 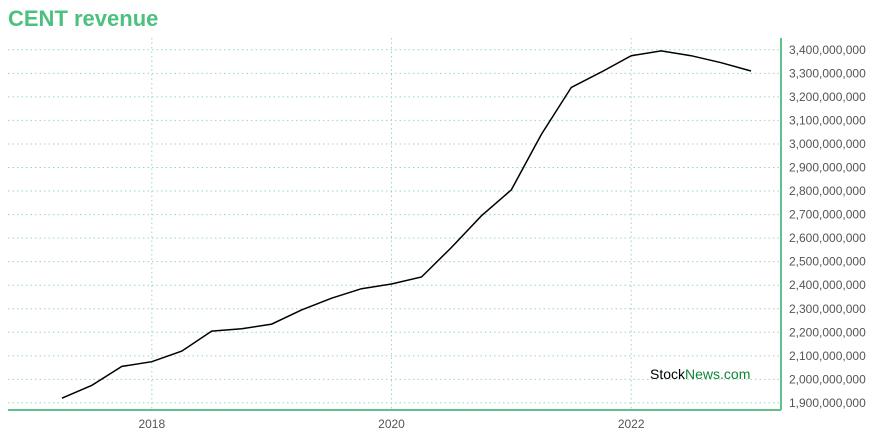 I want to click on y-tick-label: 2,200,000,000, so click(x=827, y=332).